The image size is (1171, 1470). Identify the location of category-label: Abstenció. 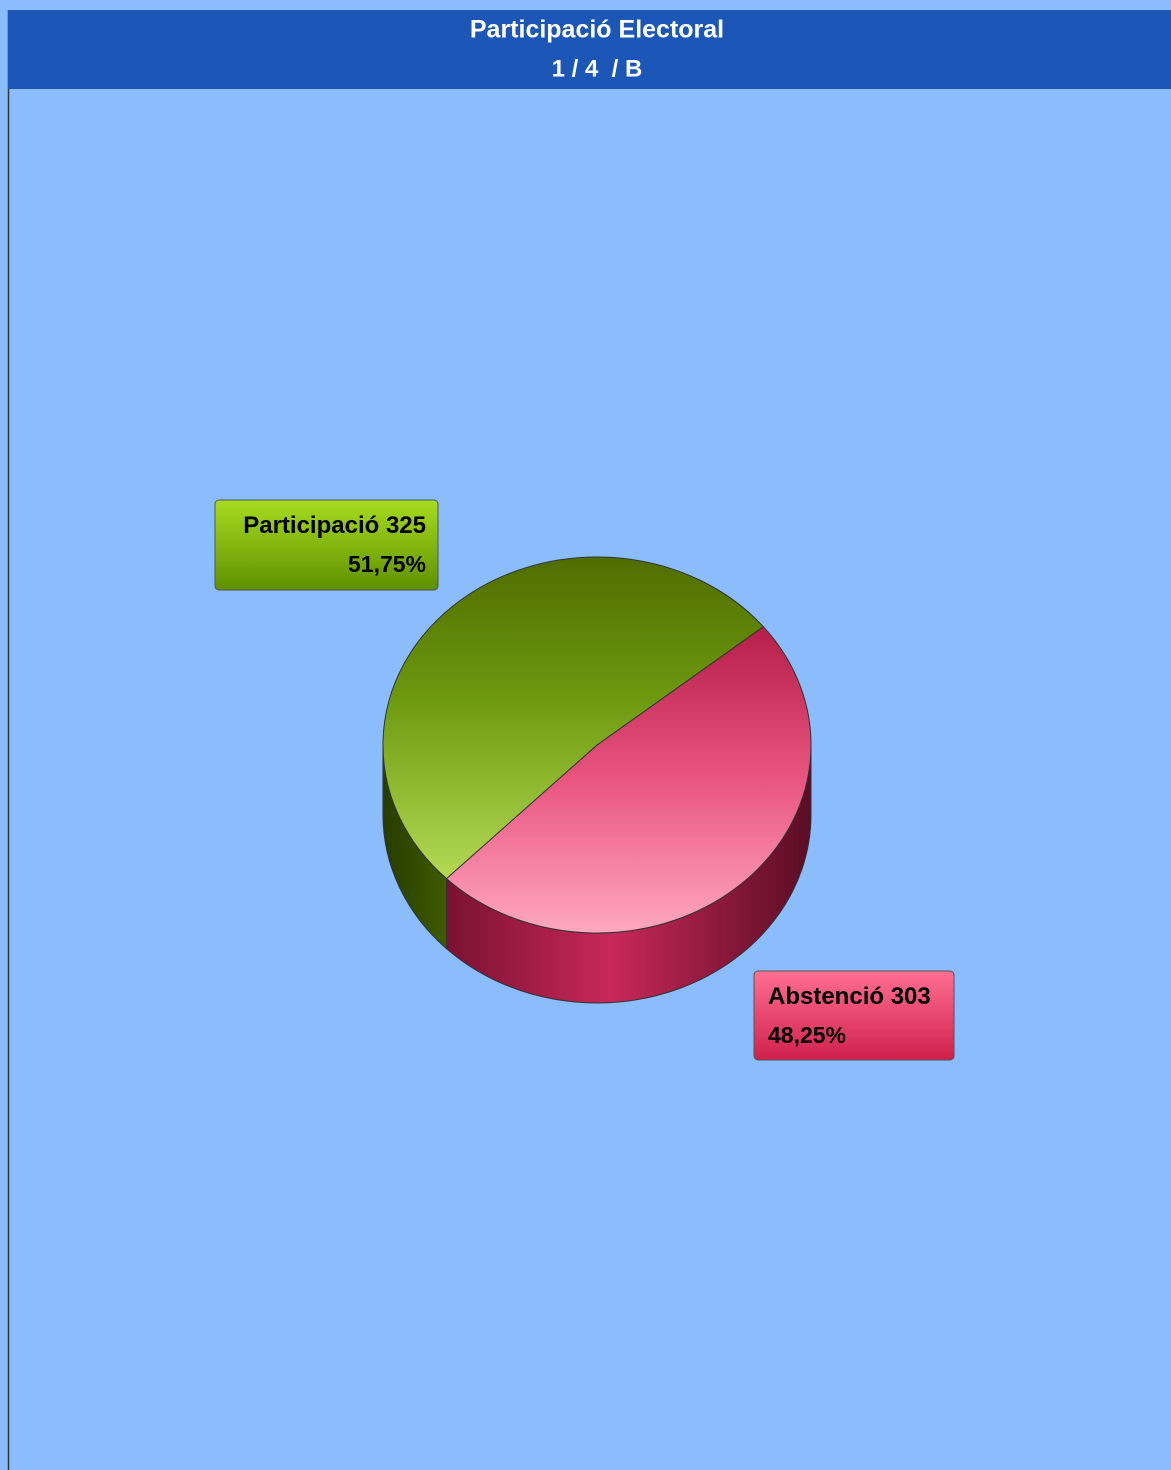
(826, 996).